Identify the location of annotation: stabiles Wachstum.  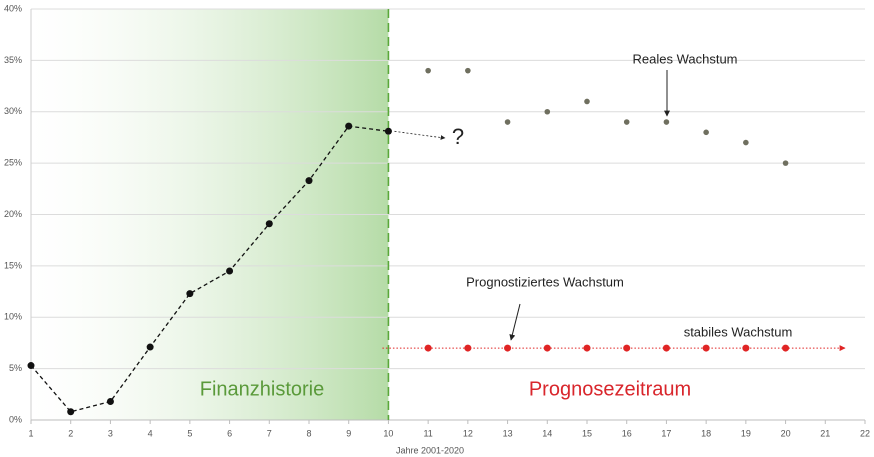
(738, 331).